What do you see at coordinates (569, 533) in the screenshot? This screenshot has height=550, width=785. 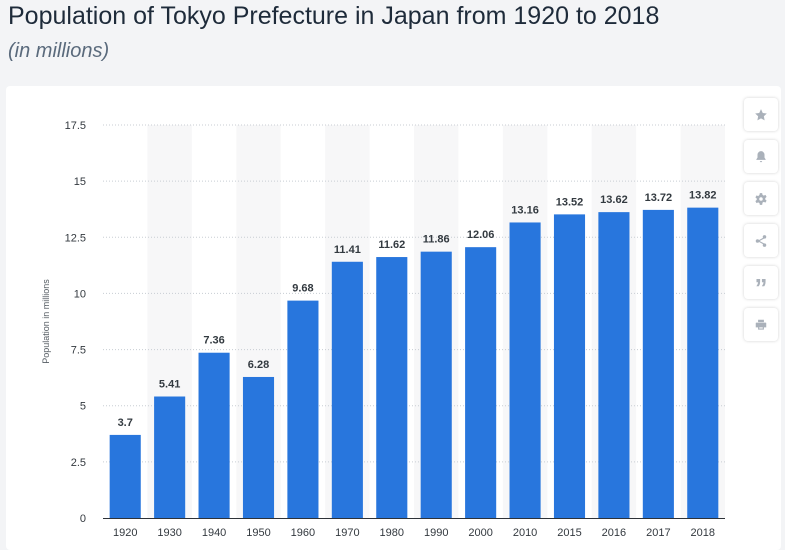 I see `x-tick-label: 2015` at bounding box center [569, 533].